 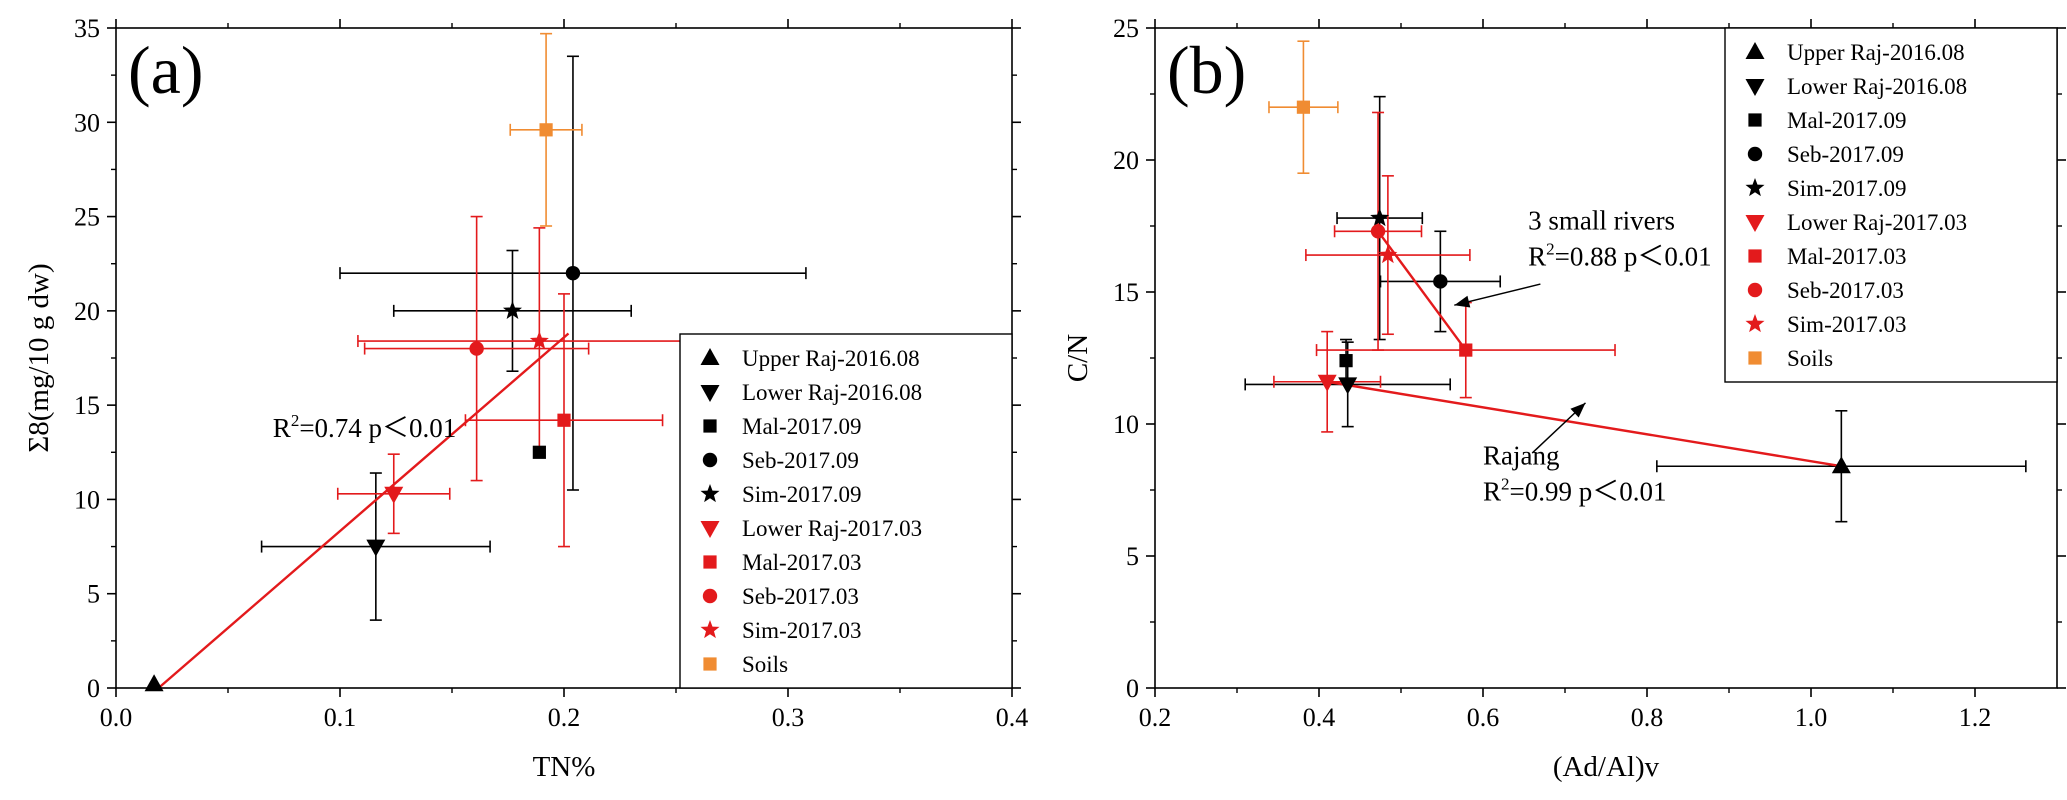 What do you see at coordinates (1575, 491) in the screenshot?
I see `annotation-r2: R2=0.99 p＜0.01` at bounding box center [1575, 491].